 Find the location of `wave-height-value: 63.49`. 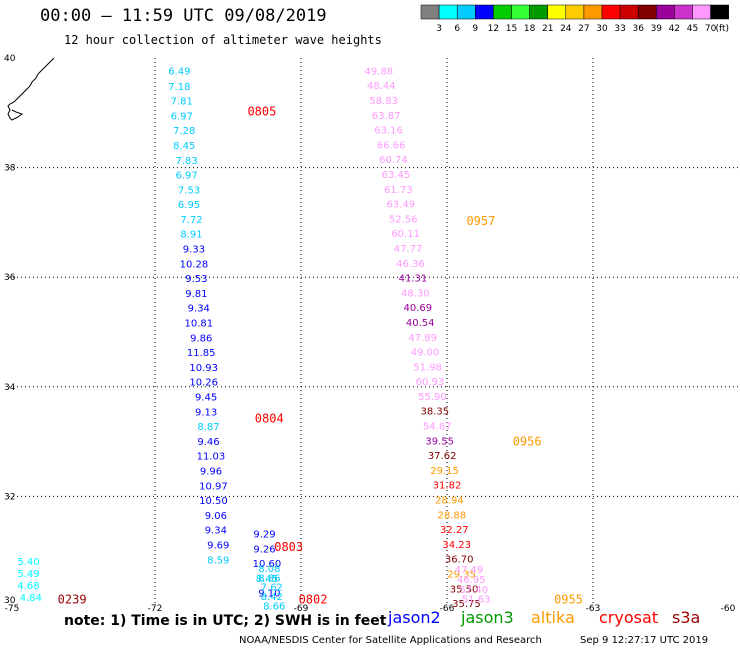

wave-height-value: 63.49 is located at coordinates (400, 205).